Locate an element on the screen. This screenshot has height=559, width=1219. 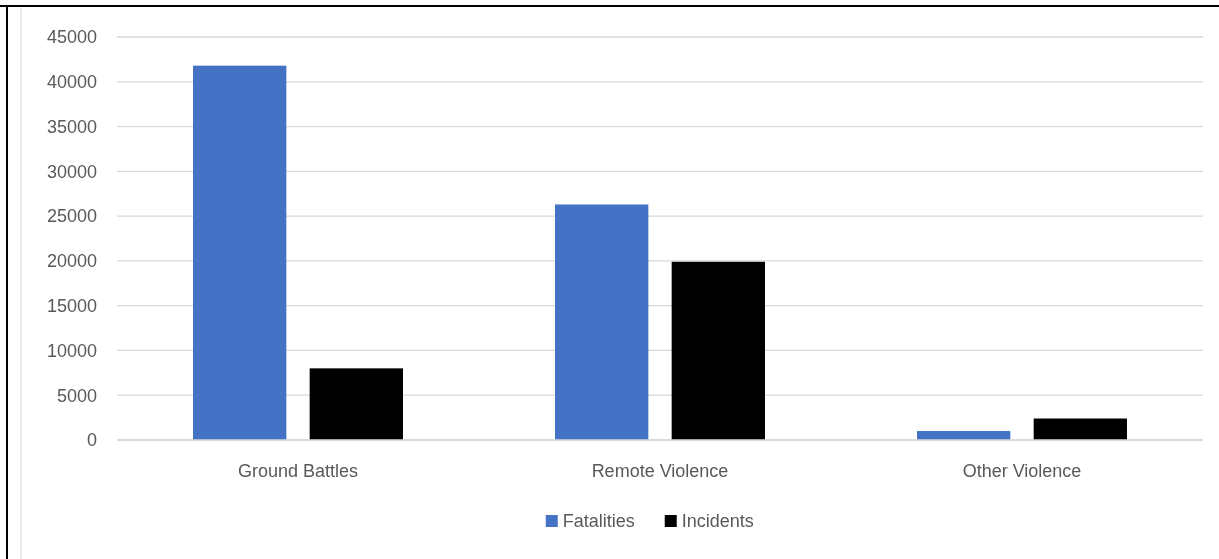
y-tick-label: 40000 is located at coordinates (71, 82).